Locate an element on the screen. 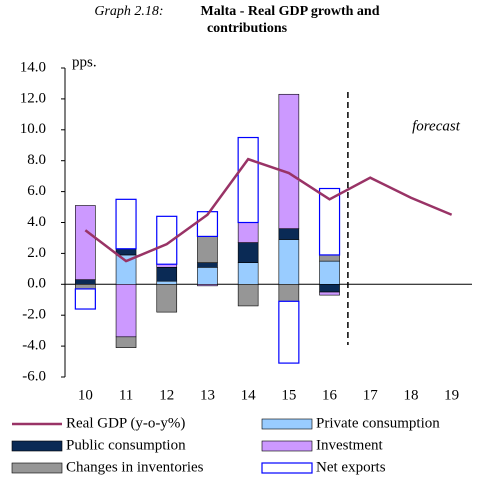  y-tick-label: 6.0 is located at coordinates (36, 191).